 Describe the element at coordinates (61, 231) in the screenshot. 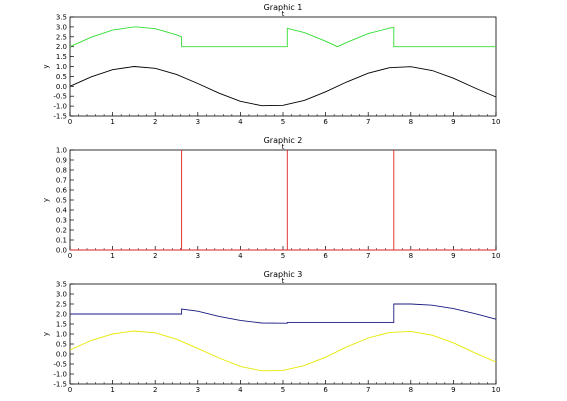

I see `y-tick-label: 0.2` at that location.